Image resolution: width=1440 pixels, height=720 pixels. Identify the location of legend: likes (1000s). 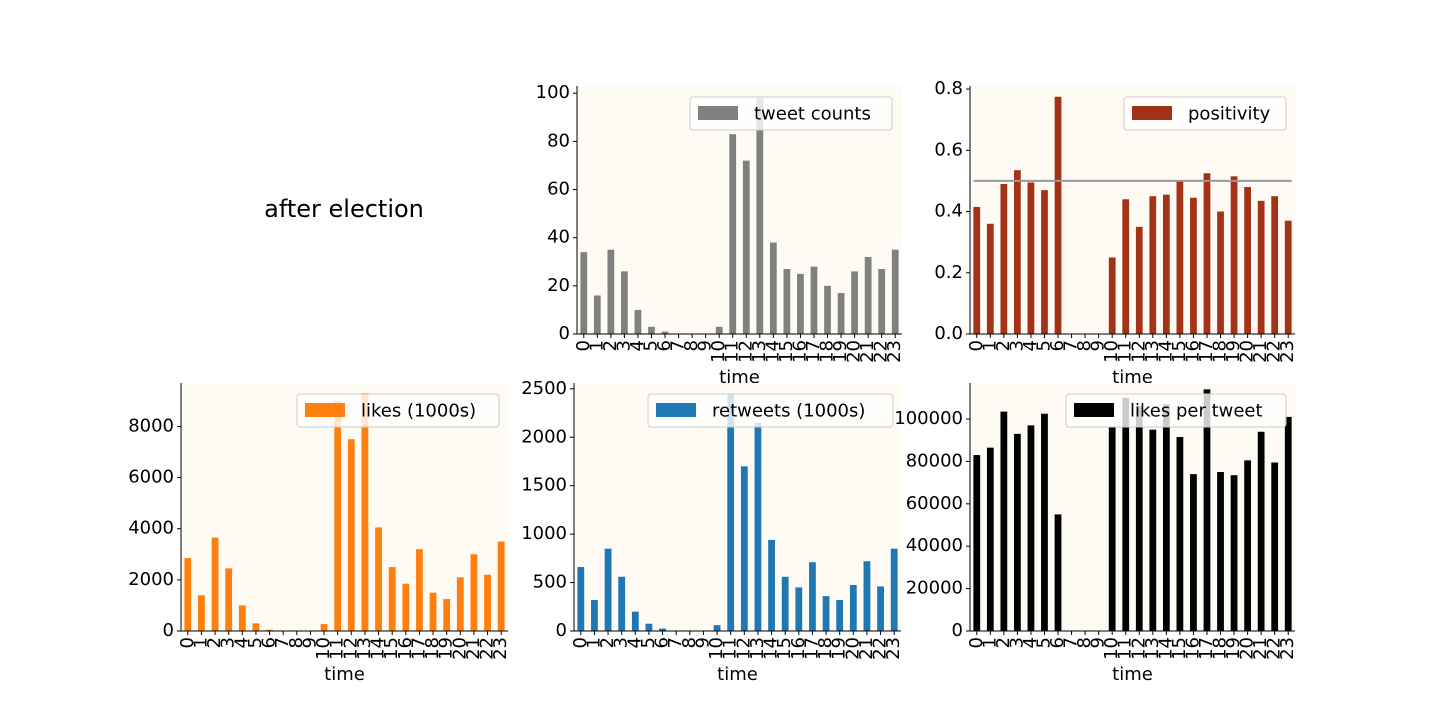
(398, 410).